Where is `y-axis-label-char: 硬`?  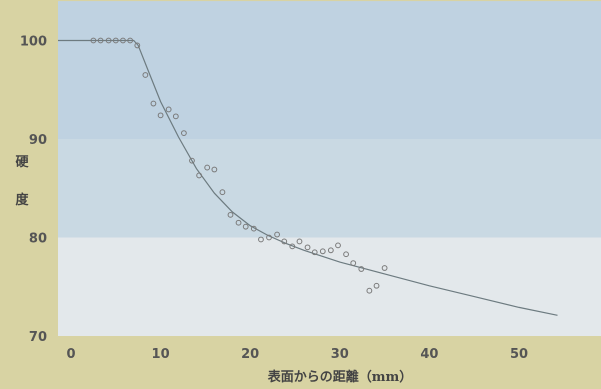 y-axis-label-char: 硬 is located at coordinates (22, 162).